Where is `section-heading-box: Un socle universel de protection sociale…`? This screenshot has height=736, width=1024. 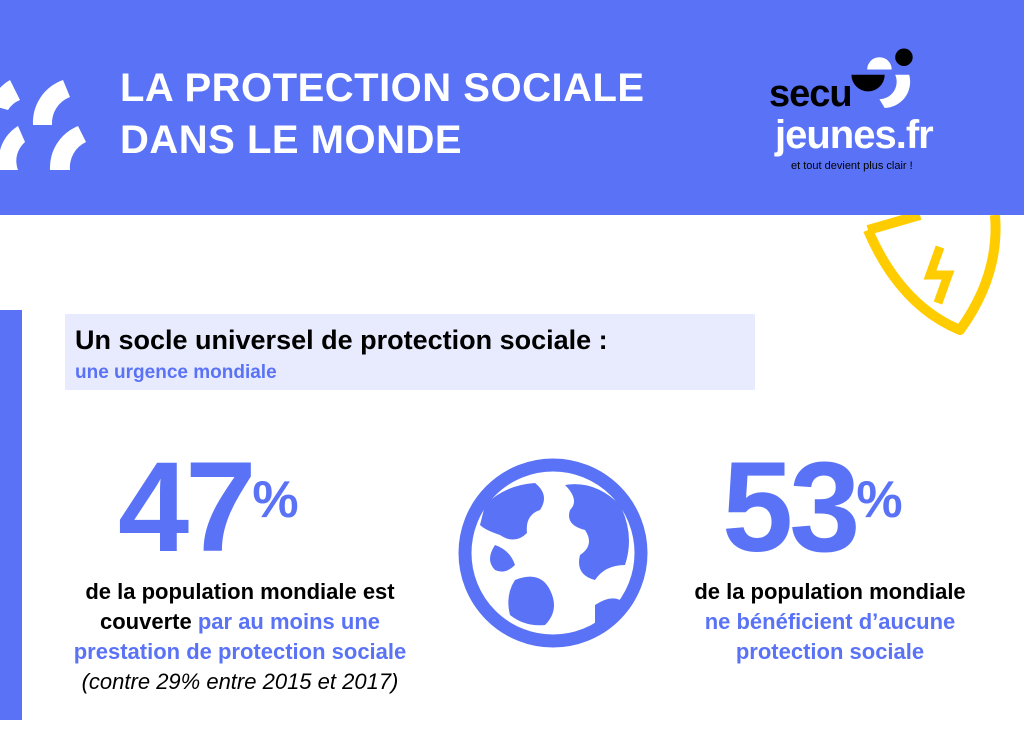
section-heading-box: Un socle universel de protection sociale… is located at coordinates (410, 352).